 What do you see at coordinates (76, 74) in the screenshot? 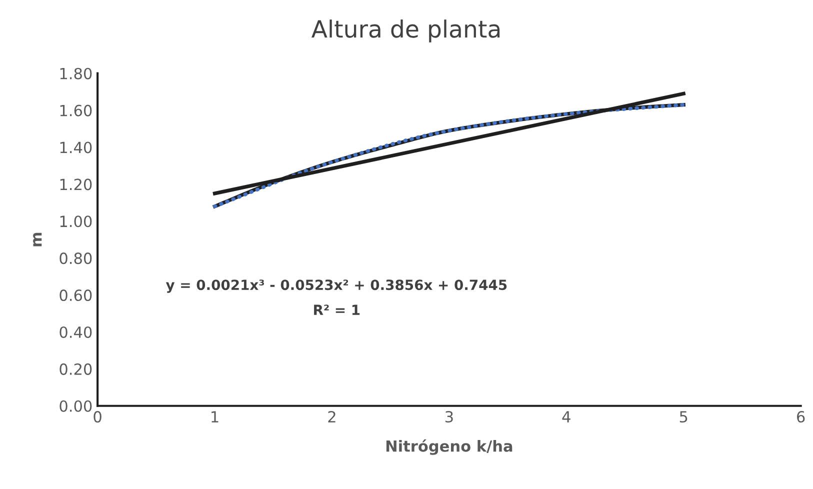
I see `y-tick-label: 1.80` at bounding box center [76, 74].